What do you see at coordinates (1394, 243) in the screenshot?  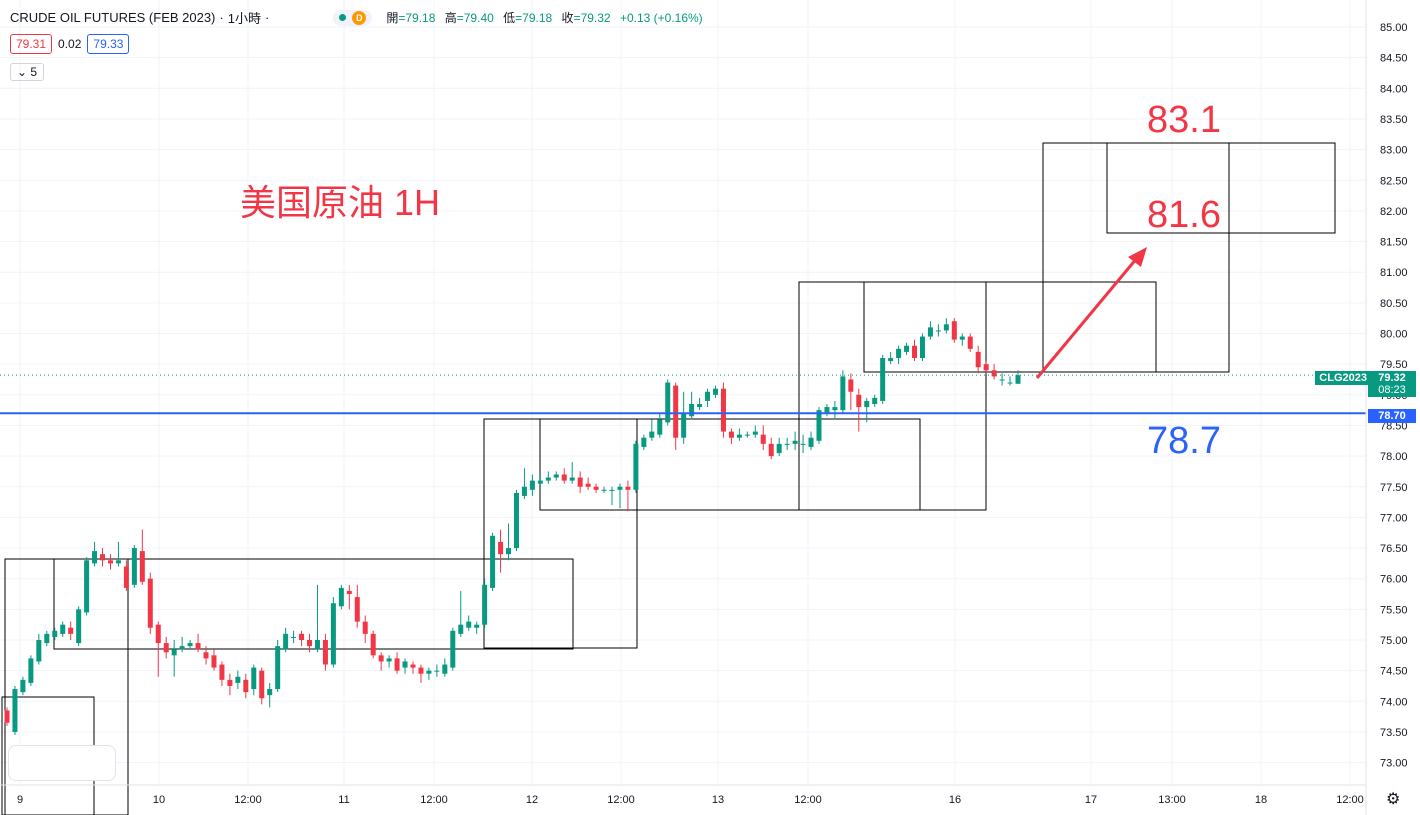 I see `price-tick-label: 81.50` at bounding box center [1394, 243].